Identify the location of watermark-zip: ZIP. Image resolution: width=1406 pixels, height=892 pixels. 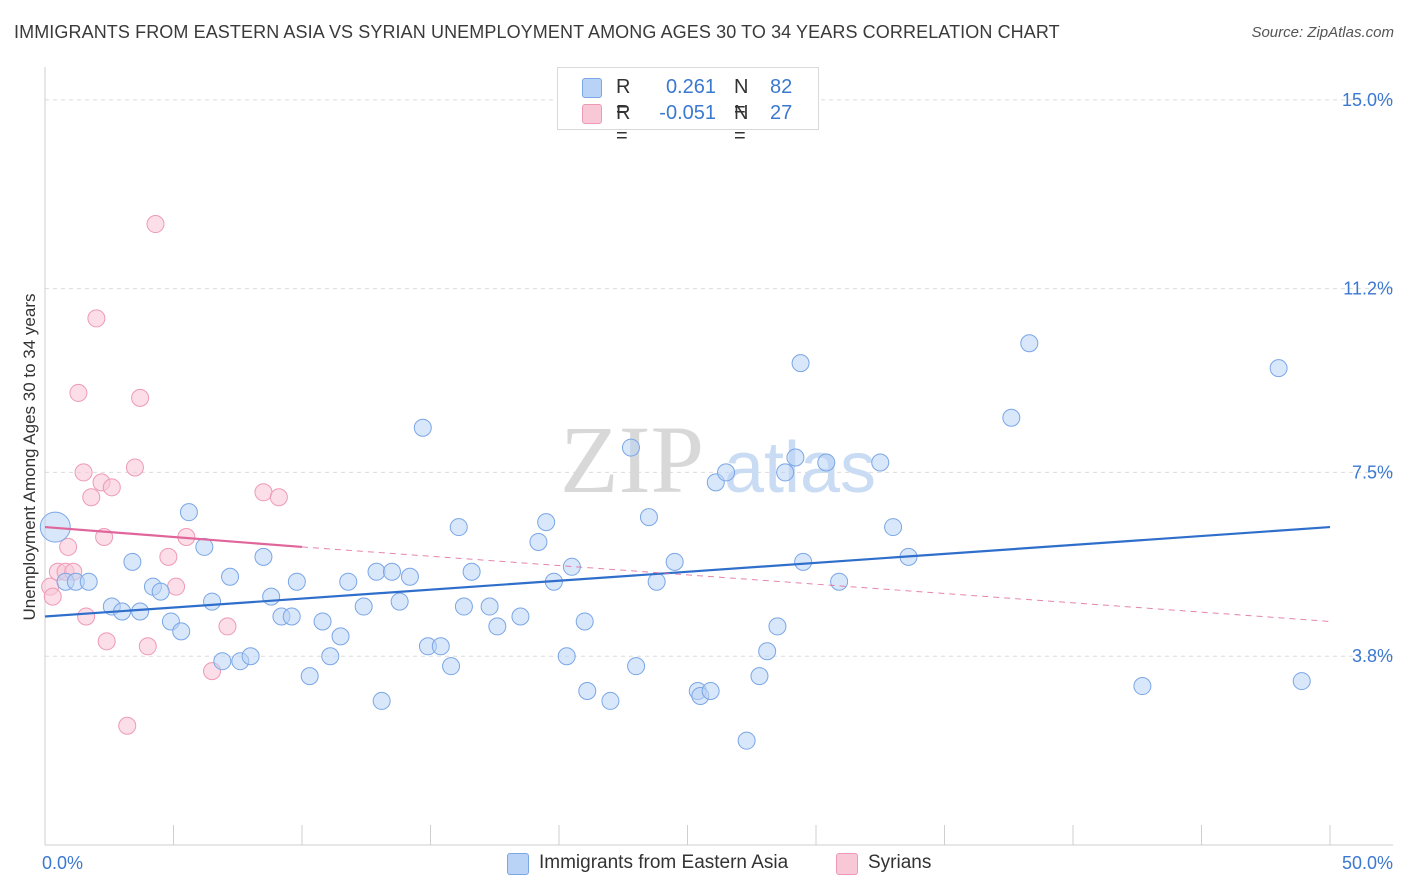
(632, 459).